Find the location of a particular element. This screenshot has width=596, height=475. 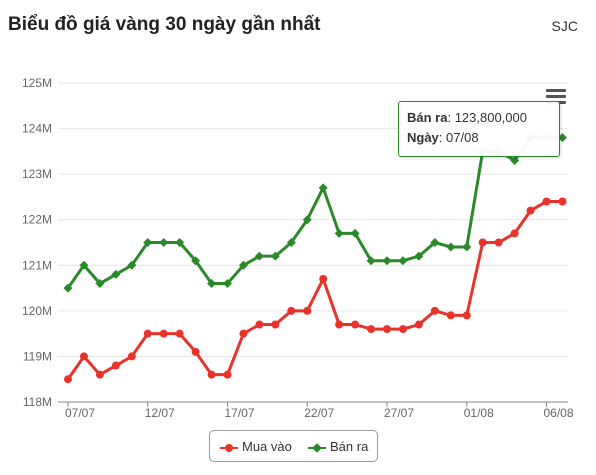

legend-item-buy: Mua vào is located at coordinates (256, 446).